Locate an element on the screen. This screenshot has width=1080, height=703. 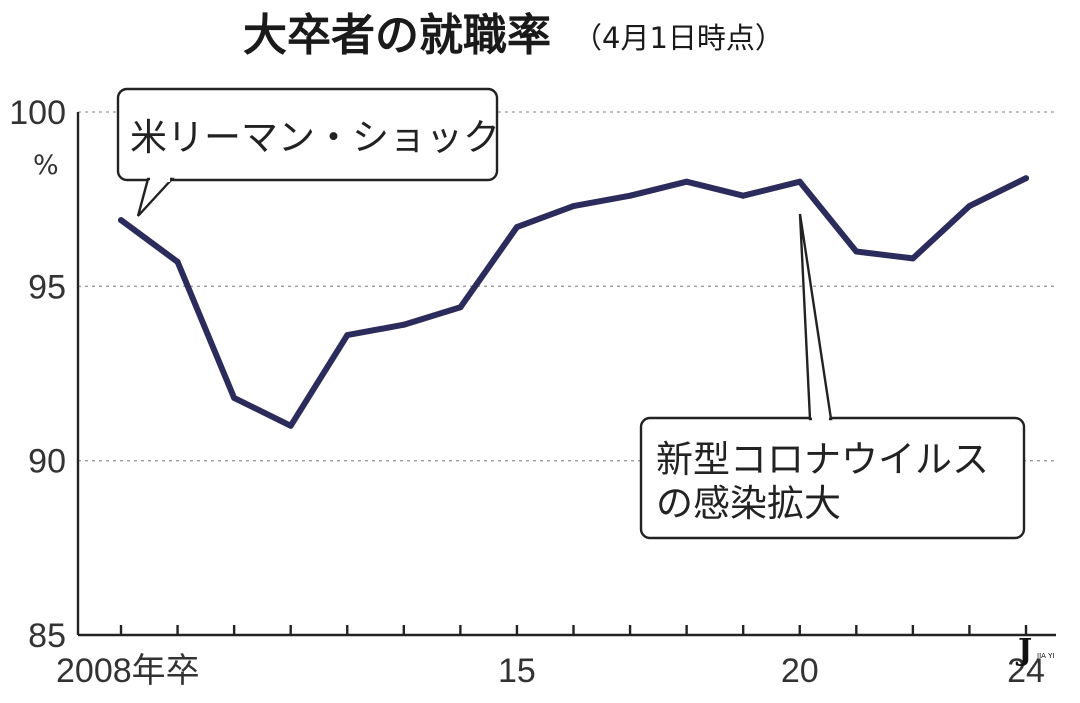
y-tick-label: 95 is located at coordinates (47, 287).